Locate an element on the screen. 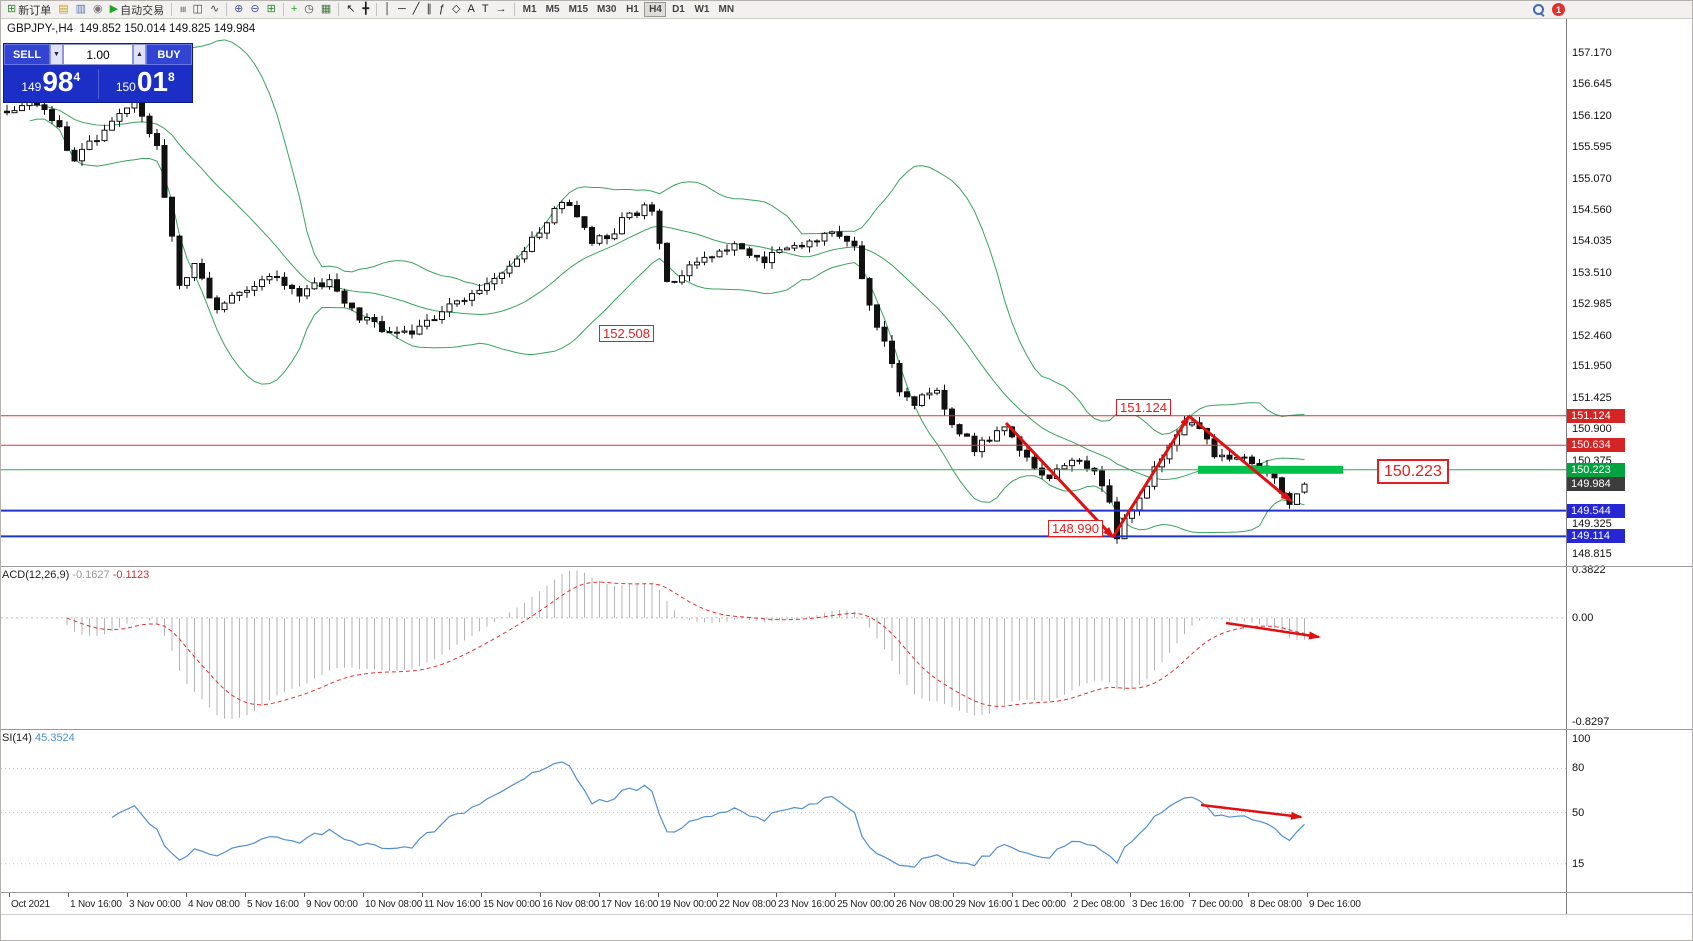 The height and width of the screenshot is (941, 1693). time-label: 26 Nov 08:00 is located at coordinates (925, 904).